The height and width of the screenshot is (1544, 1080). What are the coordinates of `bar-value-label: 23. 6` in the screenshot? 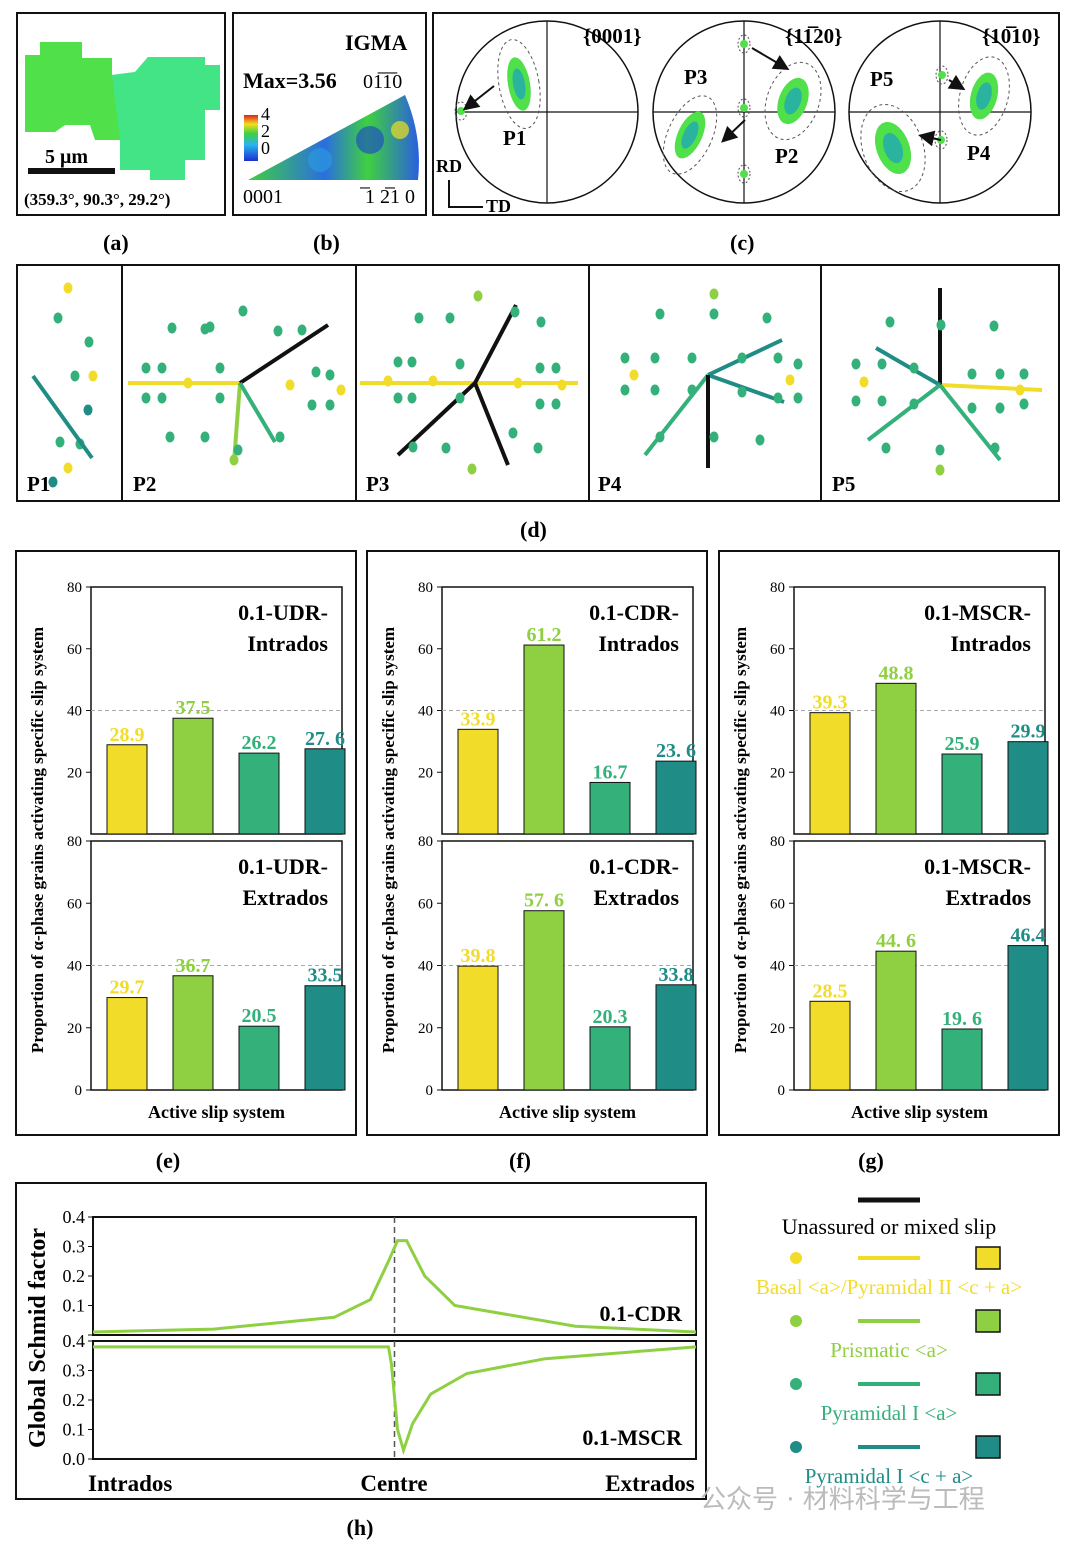 It's located at (676, 751).